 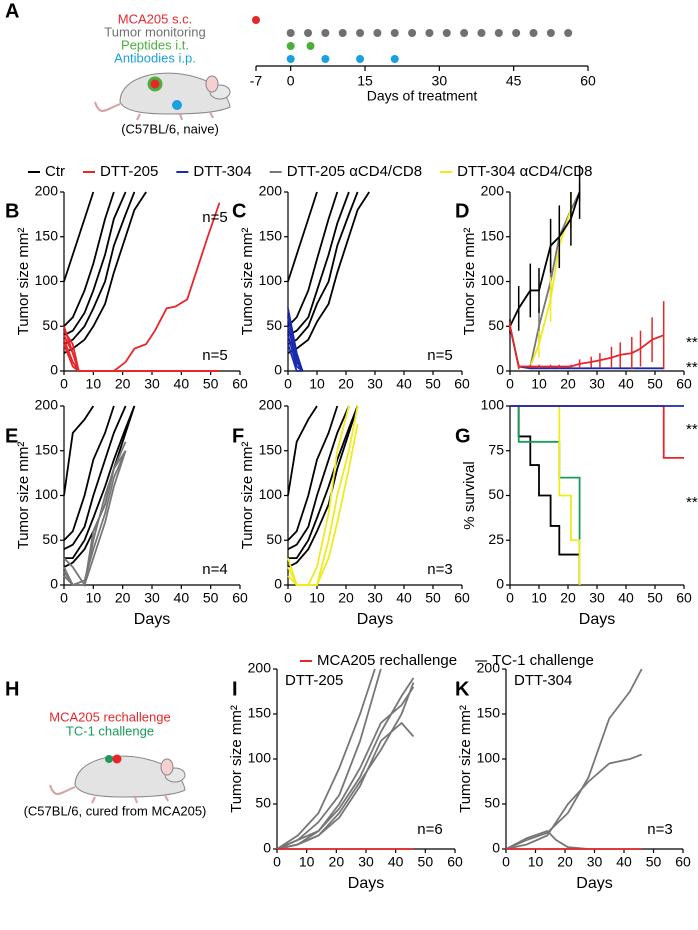 What do you see at coordinates (235, 689) in the screenshot?
I see `panel-letter: I` at bounding box center [235, 689].